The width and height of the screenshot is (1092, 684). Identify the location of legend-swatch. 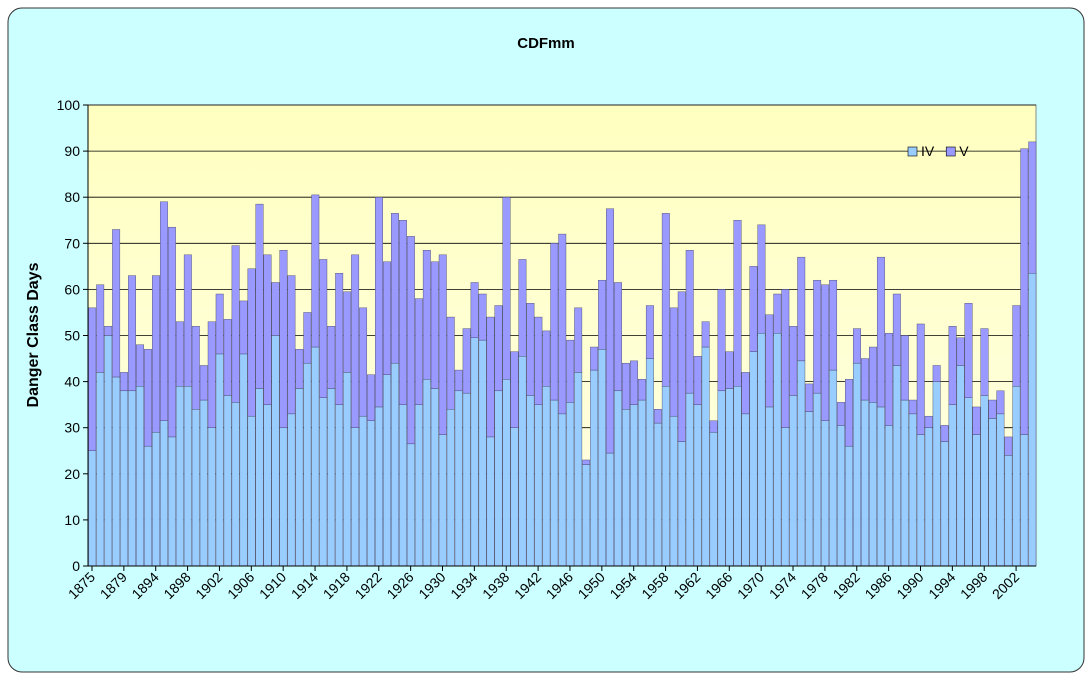
(912, 151).